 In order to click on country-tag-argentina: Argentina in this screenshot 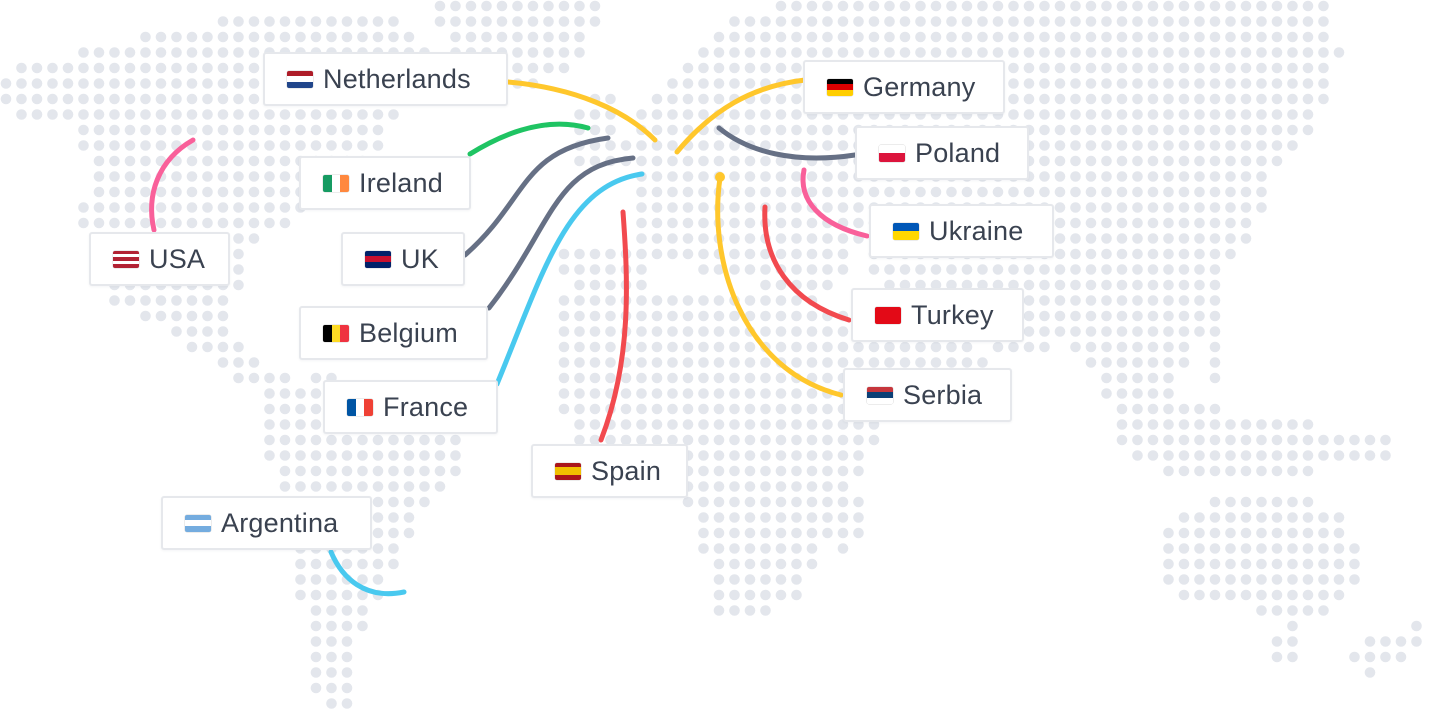, I will do `click(266, 523)`.